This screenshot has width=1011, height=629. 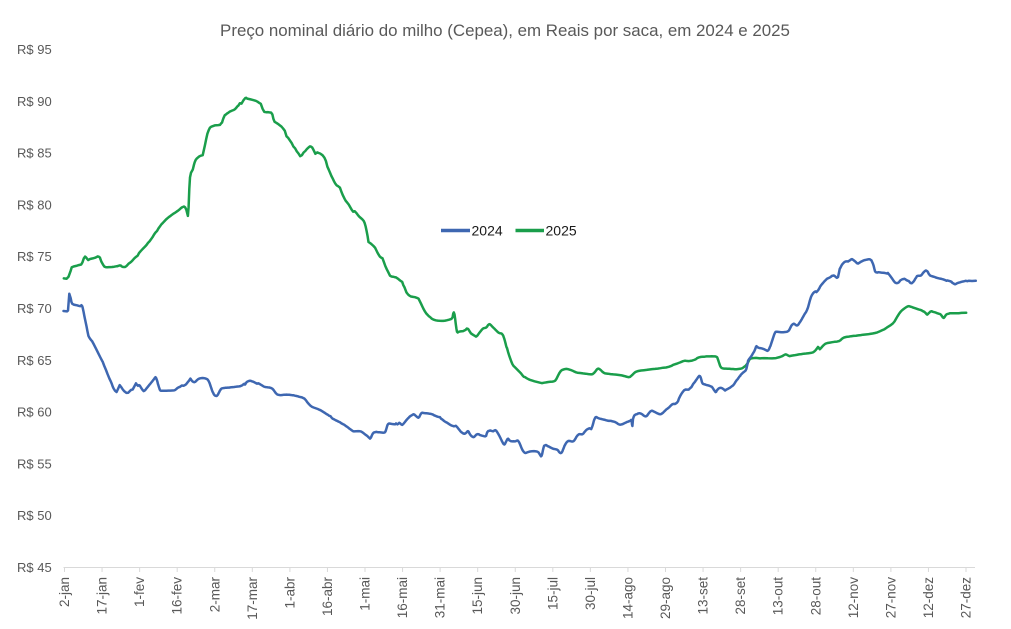 I want to click on svg-text: 28-set, so click(x=740, y=596).